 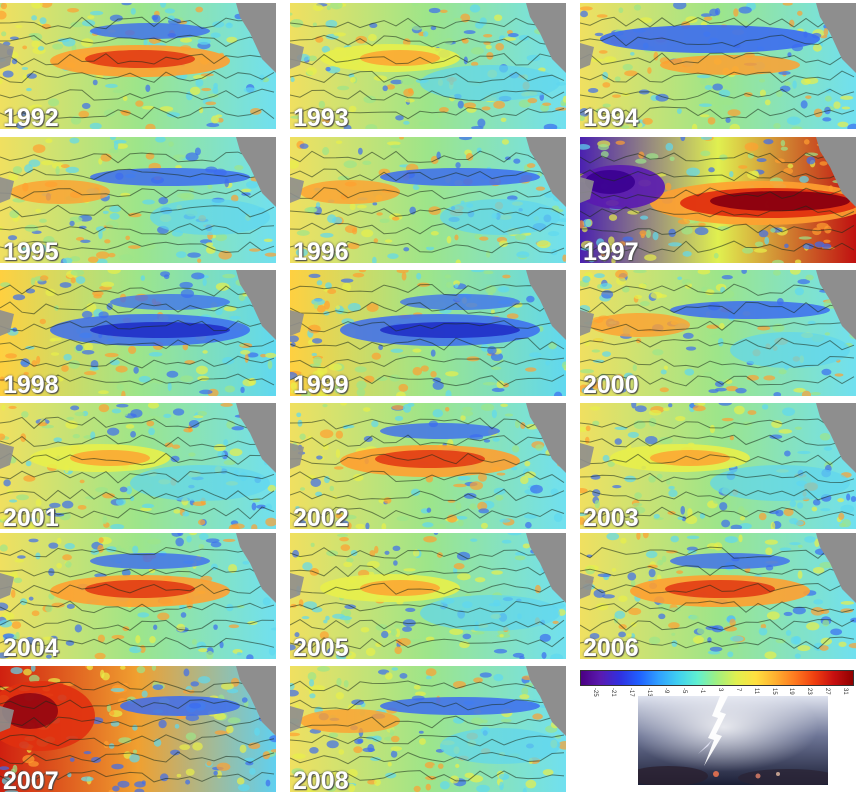 What do you see at coordinates (31, 516) in the screenshot?
I see `year-label: 2001` at bounding box center [31, 516].